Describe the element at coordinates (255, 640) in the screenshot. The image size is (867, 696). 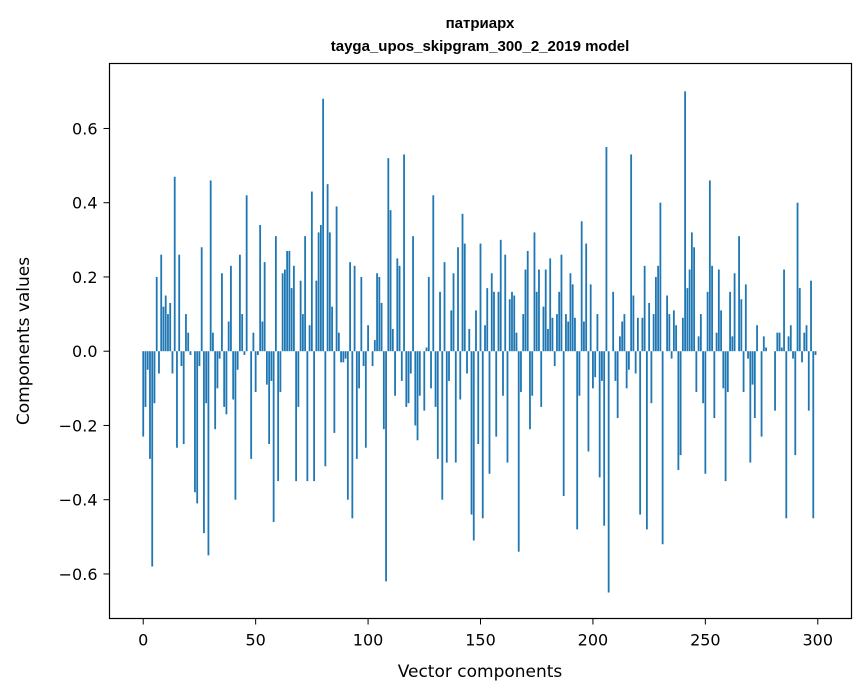
I see `x-tick-label: 50` at that location.